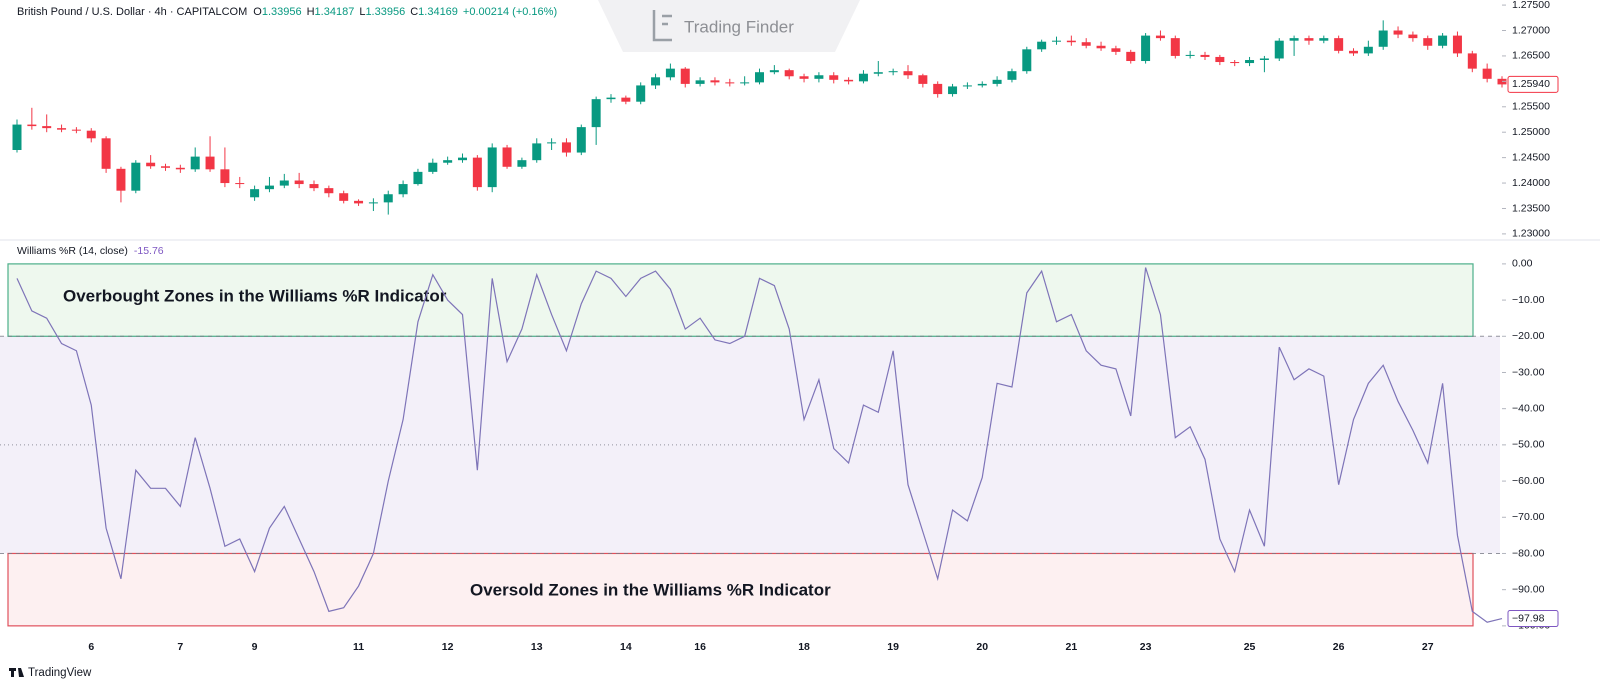 The height and width of the screenshot is (700, 1600). Describe the element at coordinates (255, 647) in the screenshot. I see `x-tick-label: 9` at that location.